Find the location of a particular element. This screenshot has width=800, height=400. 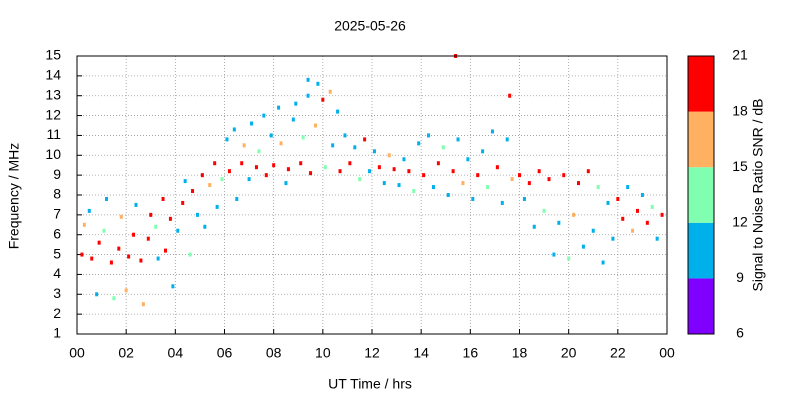

x-tick-label: 22 is located at coordinates (618, 353).